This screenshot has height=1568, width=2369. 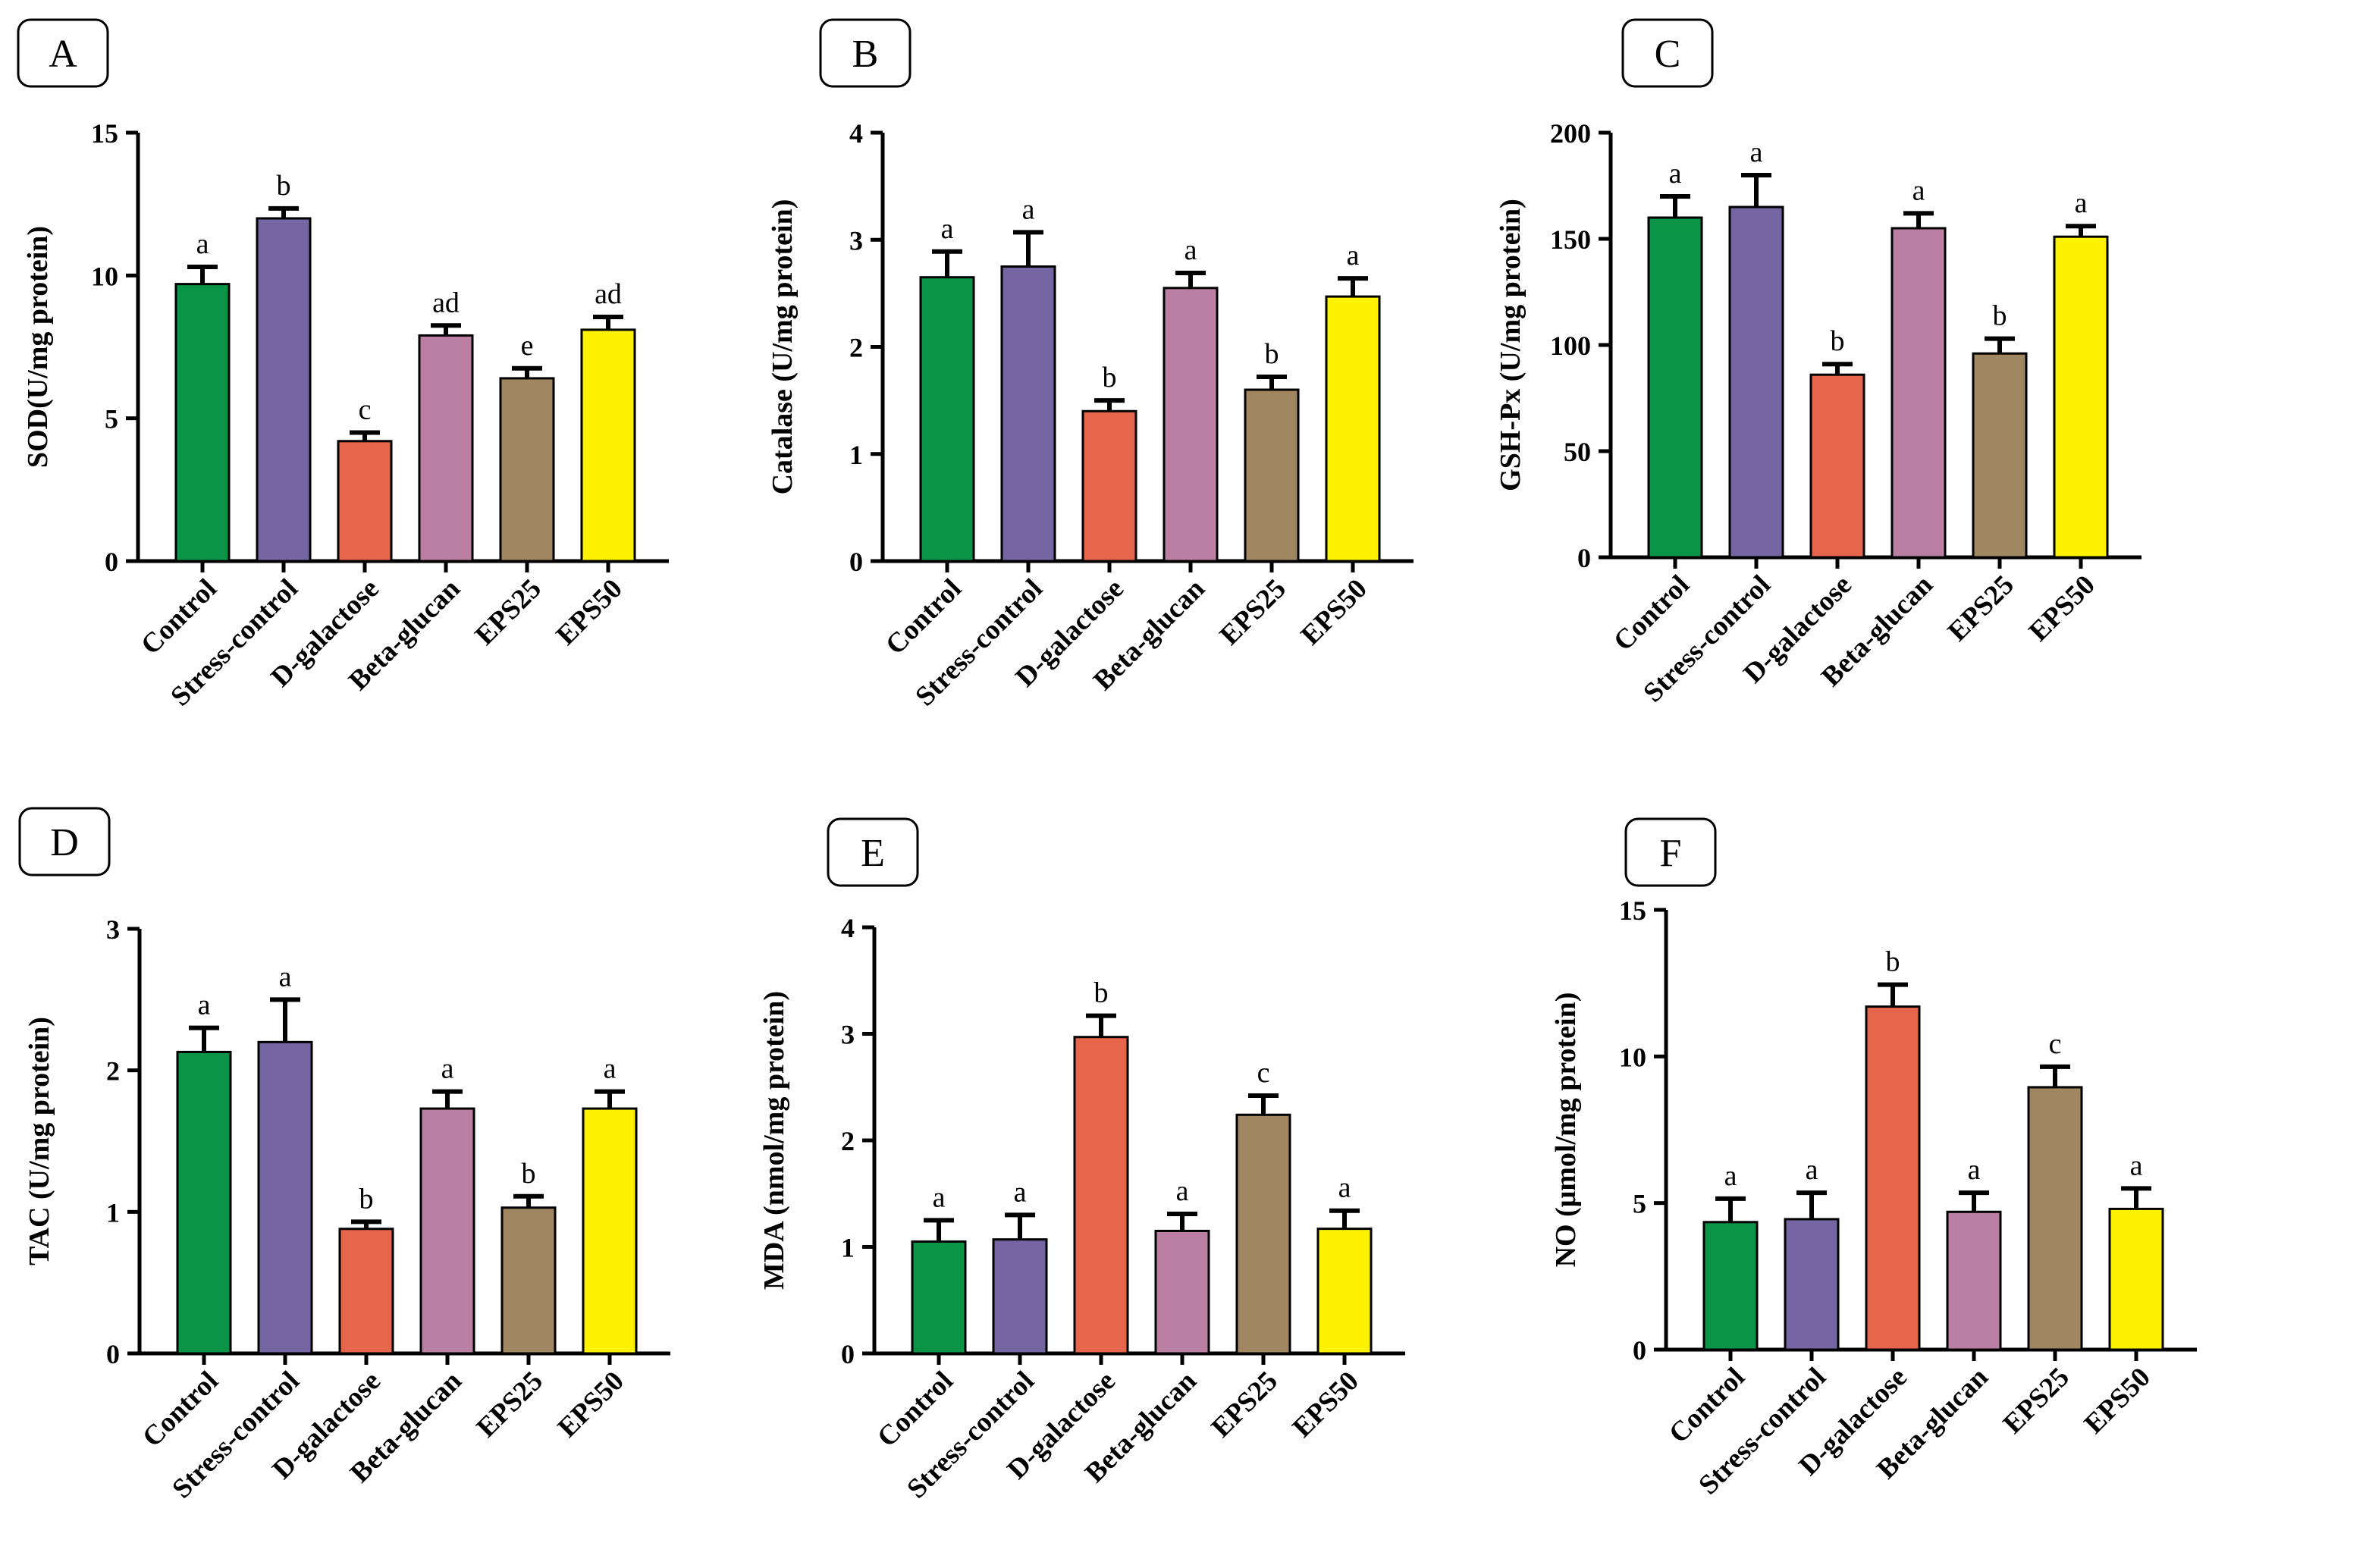 I want to click on y-tick-label: 3, so click(x=856, y=241).